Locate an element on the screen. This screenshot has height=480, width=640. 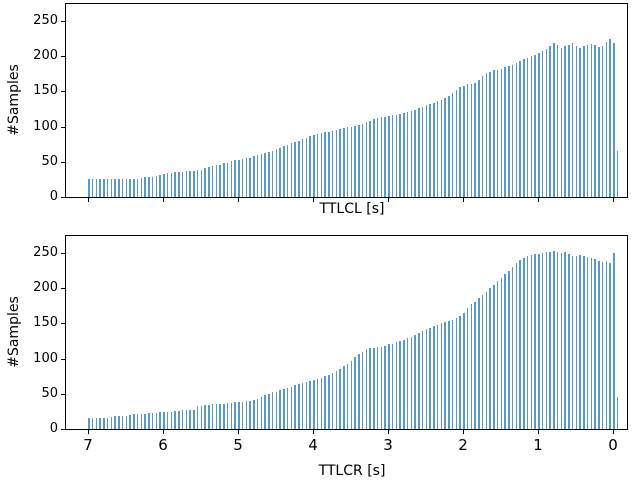
x-tick-label: 3 is located at coordinates (388, 445).